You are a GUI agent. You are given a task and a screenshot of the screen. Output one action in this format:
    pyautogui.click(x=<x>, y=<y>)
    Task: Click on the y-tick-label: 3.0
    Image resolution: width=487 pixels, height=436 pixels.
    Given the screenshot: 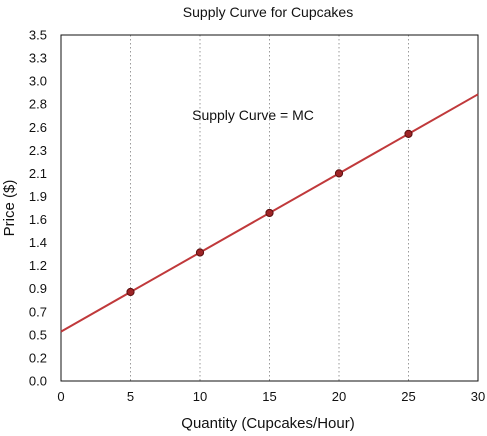 What is the action you would take?
    pyautogui.click(x=38, y=81)
    